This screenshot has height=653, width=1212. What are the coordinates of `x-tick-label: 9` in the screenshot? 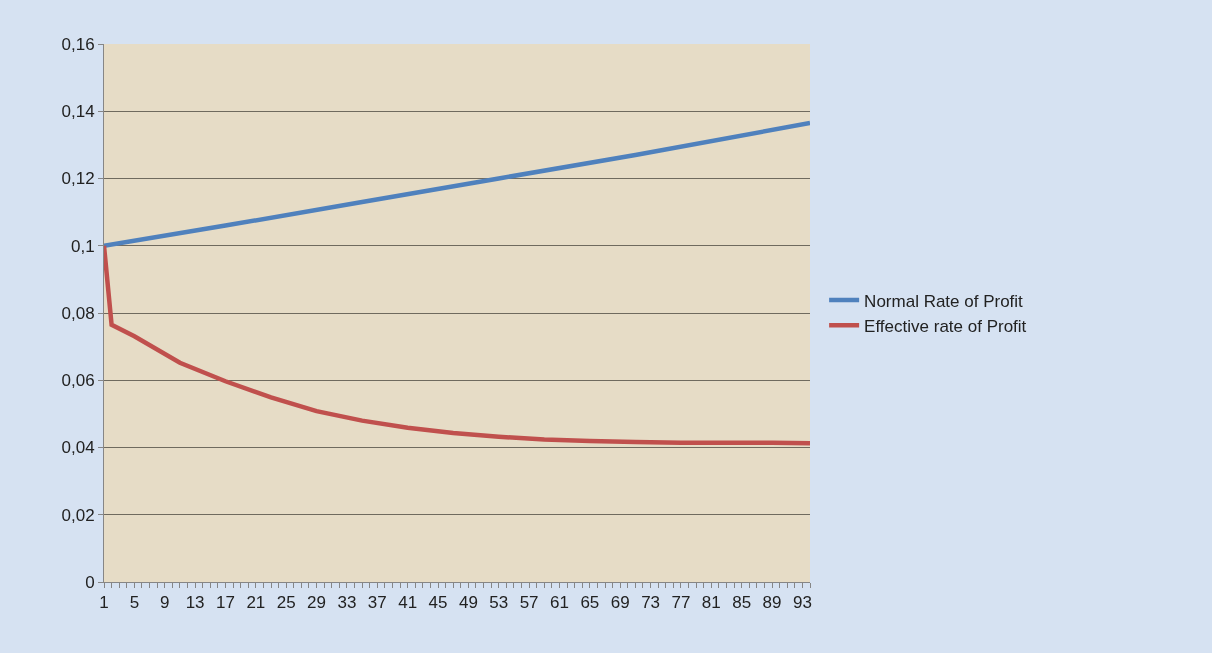 It's located at (165, 603).